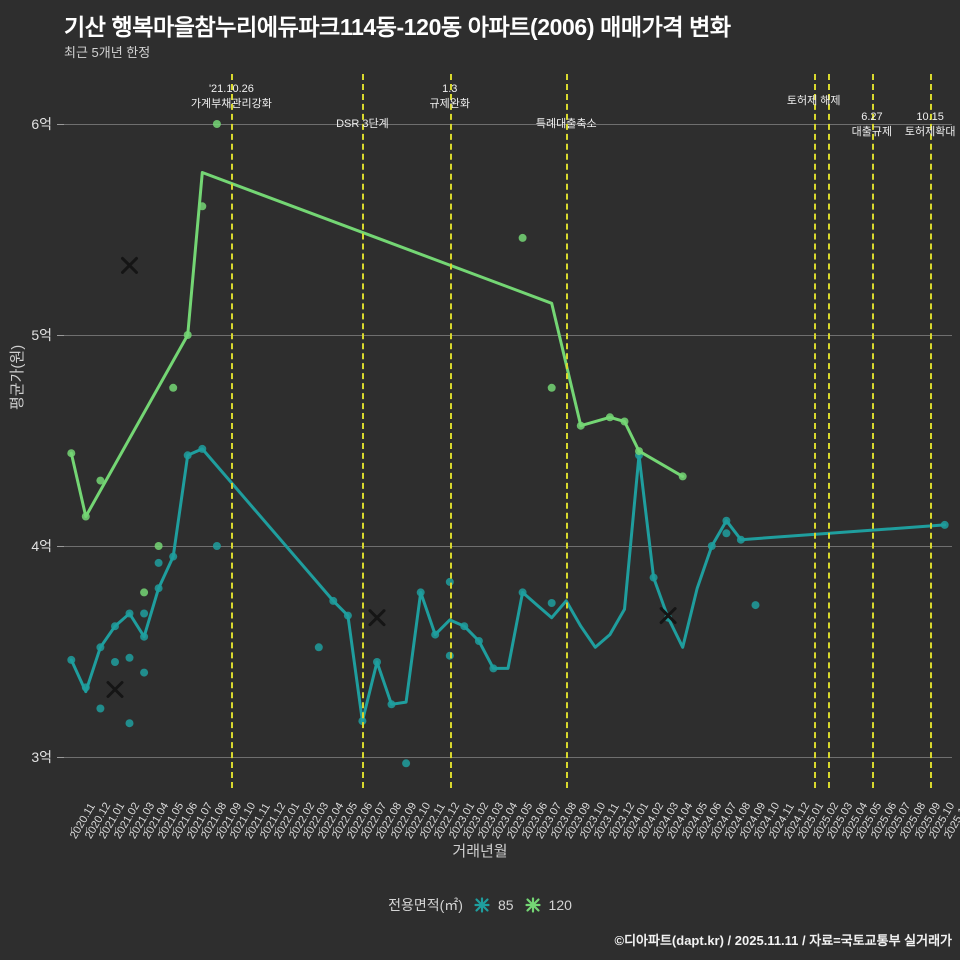 This screenshot has height=960, width=960. What do you see at coordinates (231, 89) in the screenshot?
I see `event-date: '21.10.26` at bounding box center [231, 89].